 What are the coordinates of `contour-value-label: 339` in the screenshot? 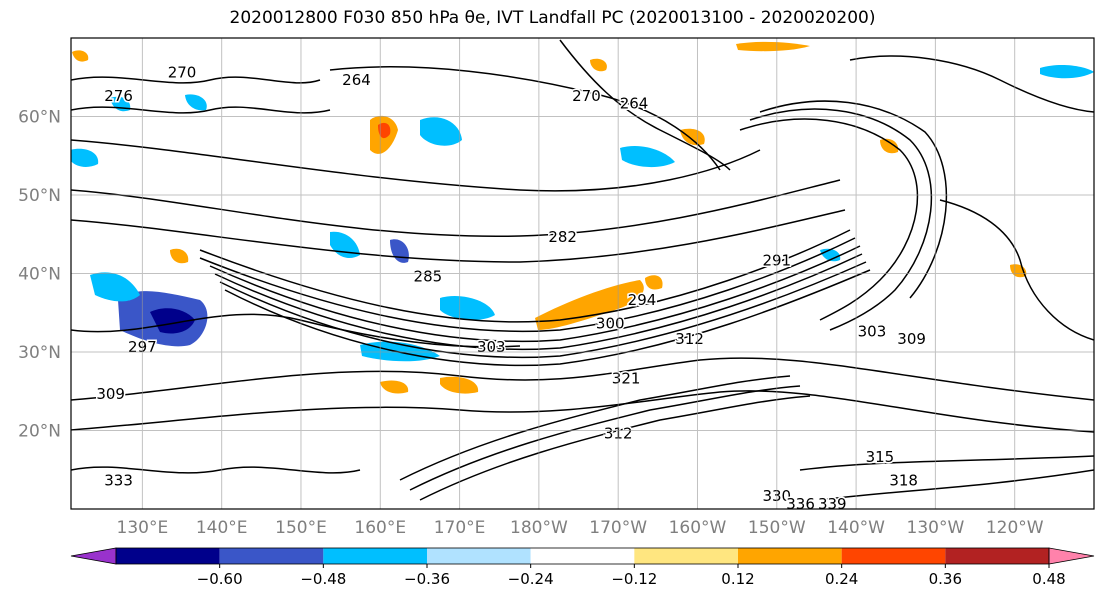 It's located at (832, 504).